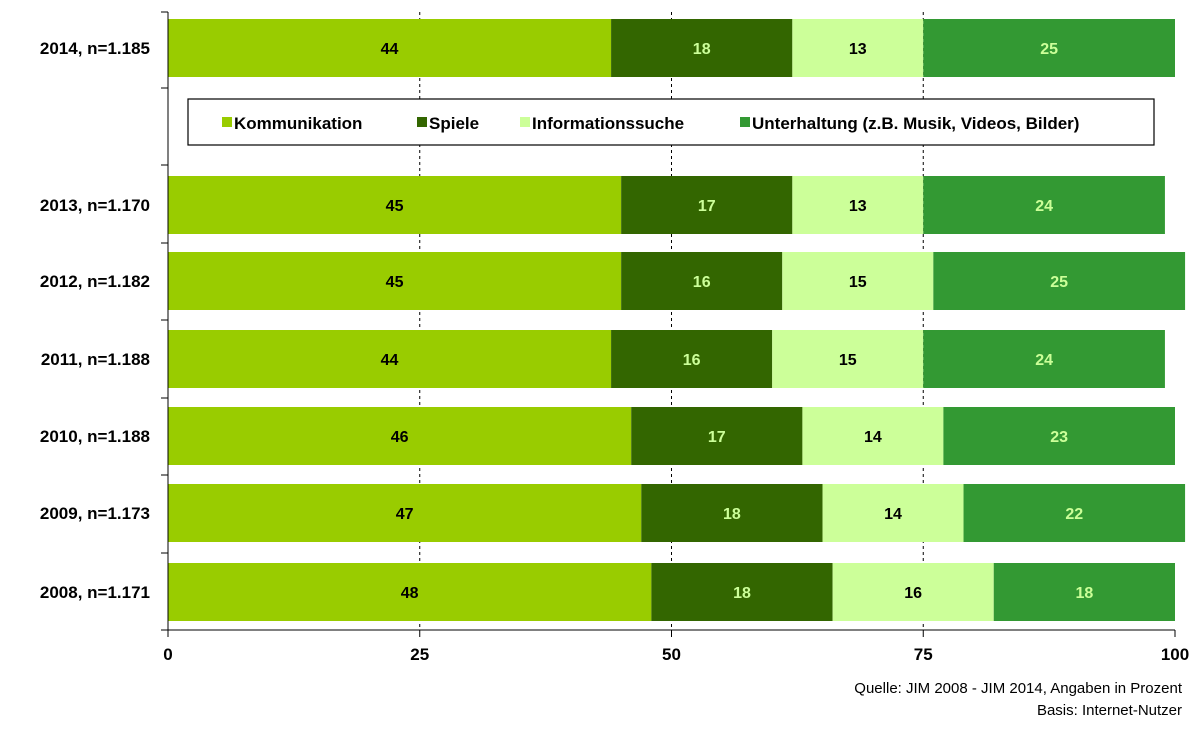  I want to click on x-tick-label-50: 50, so click(671, 654).